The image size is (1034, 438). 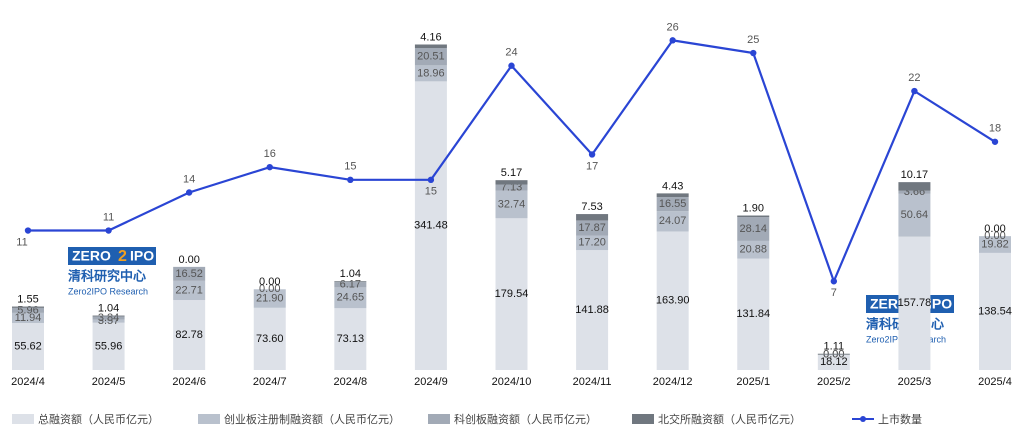 I want to click on line-label: 14, so click(x=189, y=179).